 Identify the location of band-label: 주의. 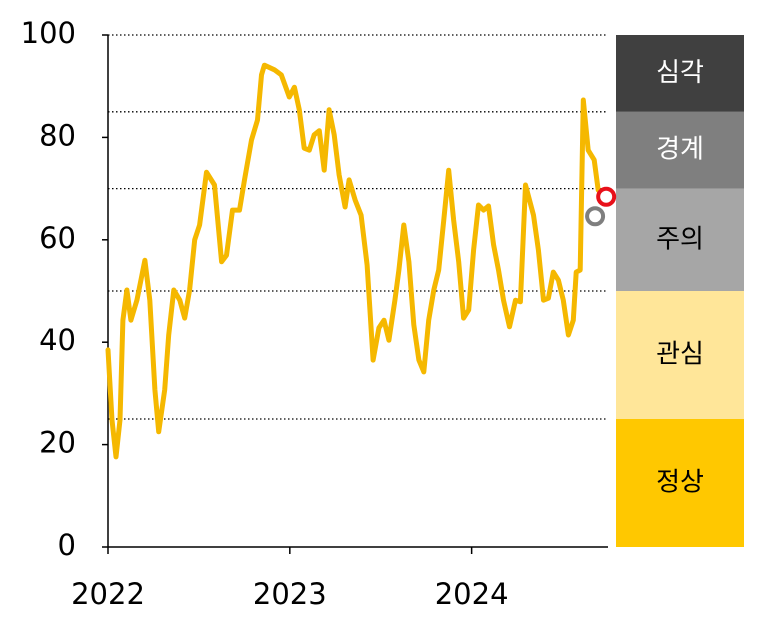
(680, 239).